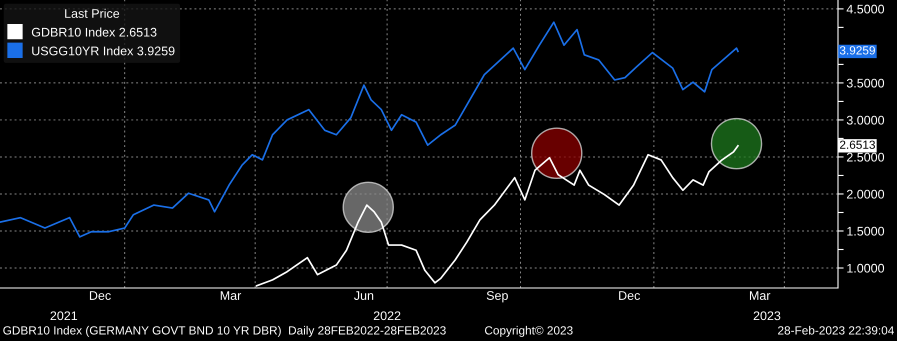 The image size is (897, 341). Describe the element at coordinates (224, 331) in the screenshot. I see `text: GDBR10 Index (GERMANY GOVT BND 10 YR DBR) Daily 28FEB2022-28FEB2023` at that location.